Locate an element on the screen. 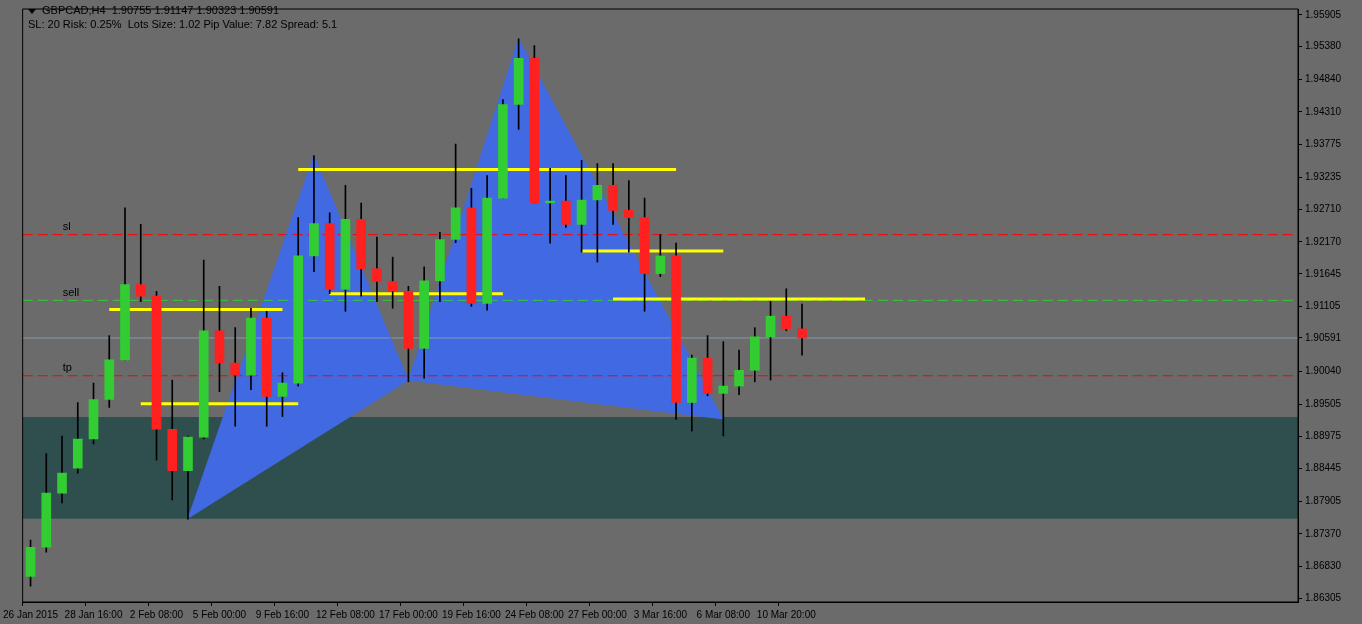  y-tick-label: 1.91645 is located at coordinates (1323, 273).